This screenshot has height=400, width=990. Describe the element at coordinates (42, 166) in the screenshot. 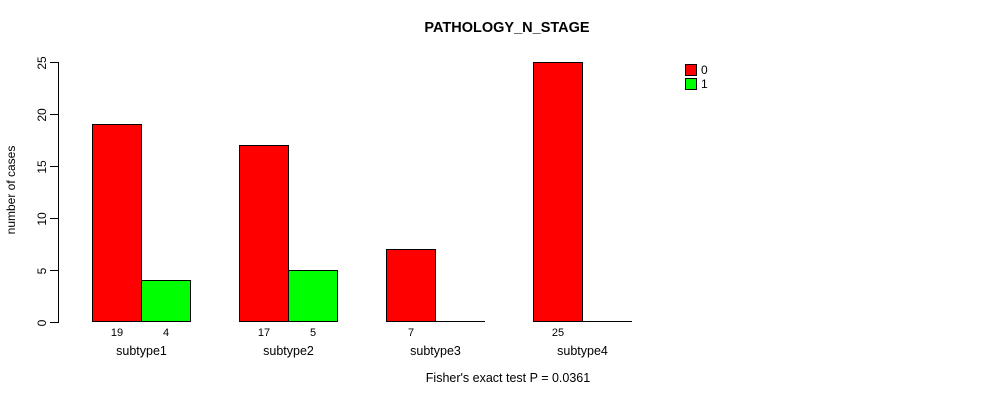

I see `y-tick-label: 15` at that location.